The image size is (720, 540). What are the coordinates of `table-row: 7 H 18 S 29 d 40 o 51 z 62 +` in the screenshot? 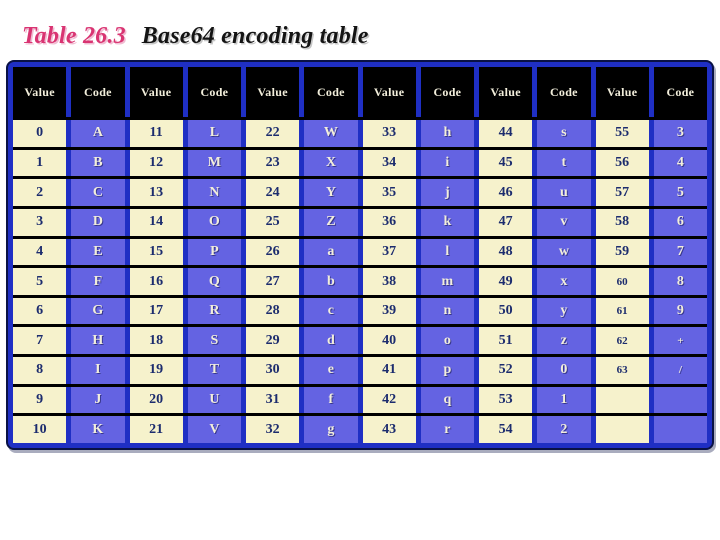 It's located at (360, 341).